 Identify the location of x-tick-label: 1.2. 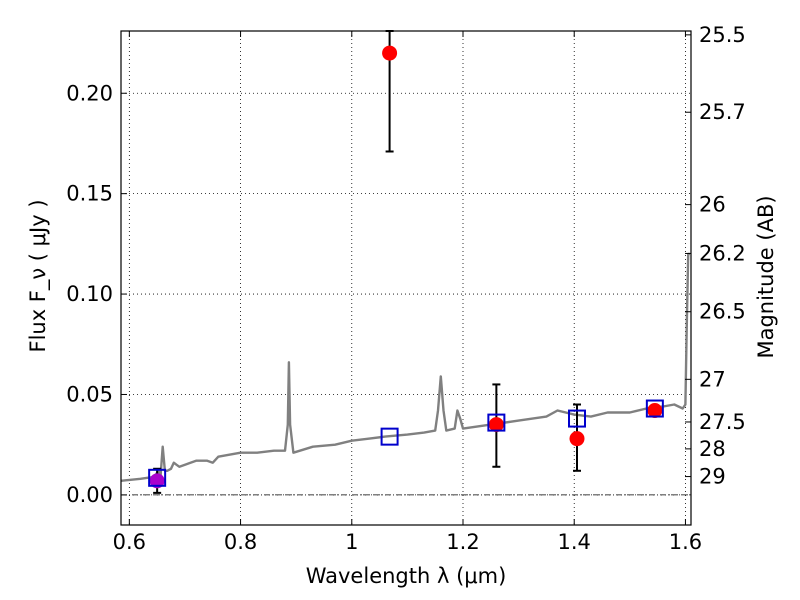
(462, 542).